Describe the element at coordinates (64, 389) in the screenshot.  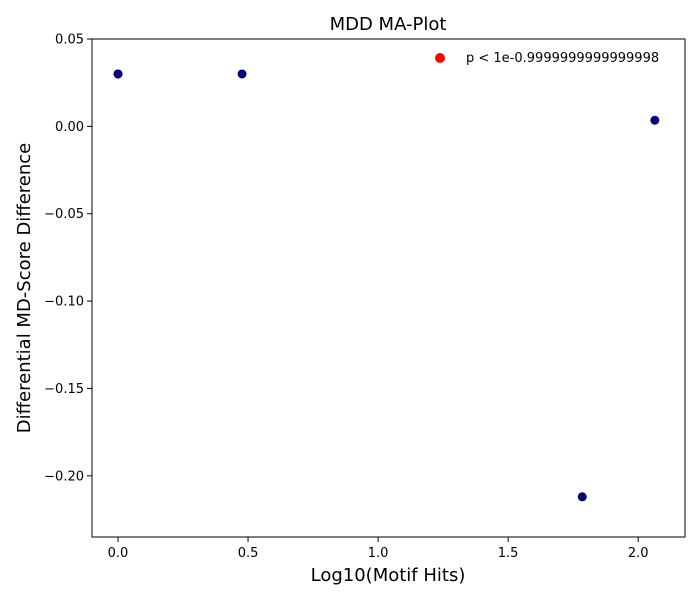
I see `y-tick-label: −0.15` at that location.